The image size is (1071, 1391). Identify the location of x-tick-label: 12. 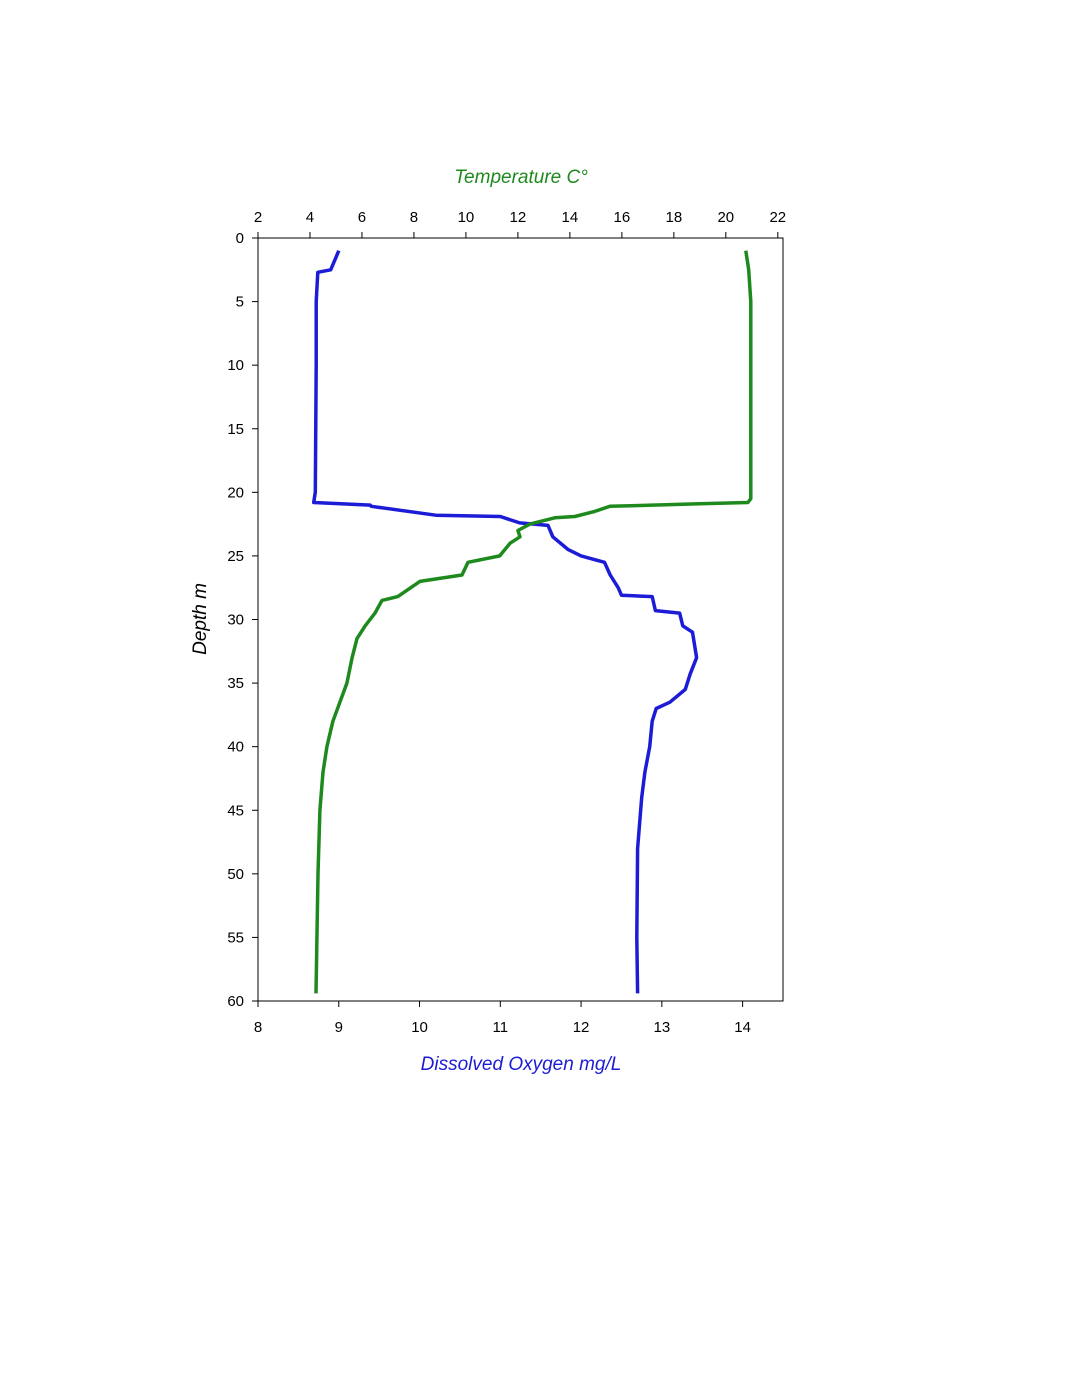
(581, 1027).